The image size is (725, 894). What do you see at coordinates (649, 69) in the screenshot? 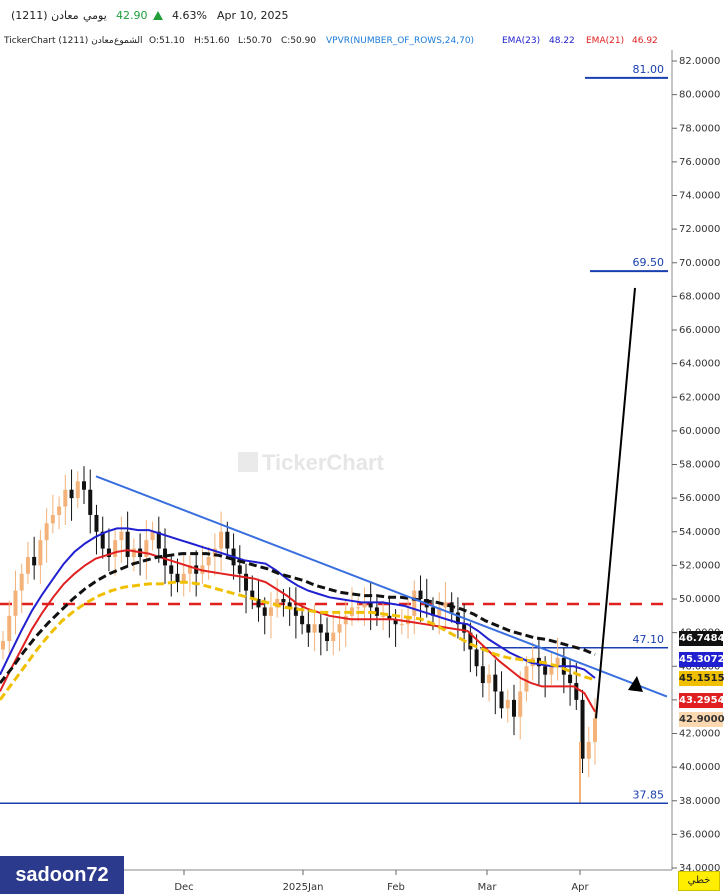
I see `level-label: 81.00` at bounding box center [649, 69].